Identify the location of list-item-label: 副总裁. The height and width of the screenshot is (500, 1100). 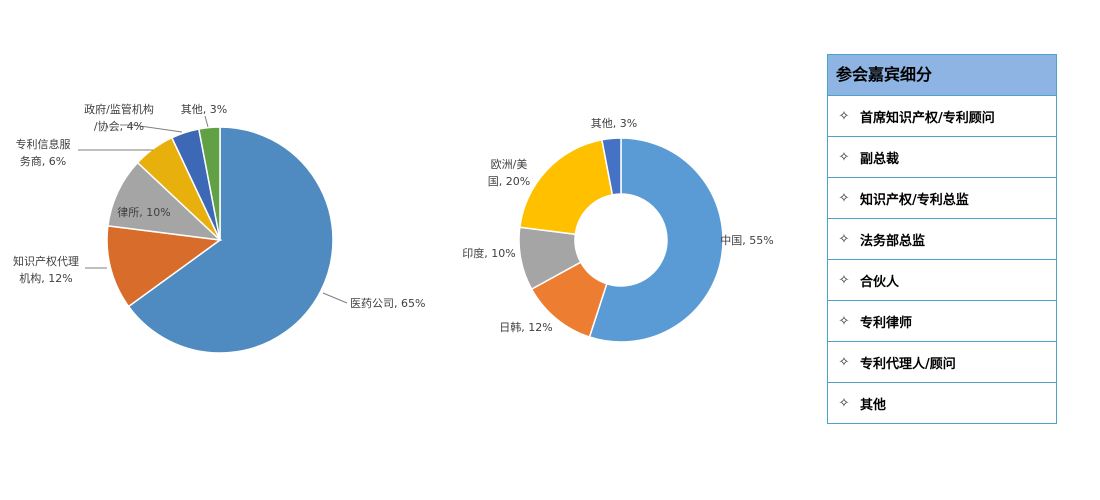
(880, 159).